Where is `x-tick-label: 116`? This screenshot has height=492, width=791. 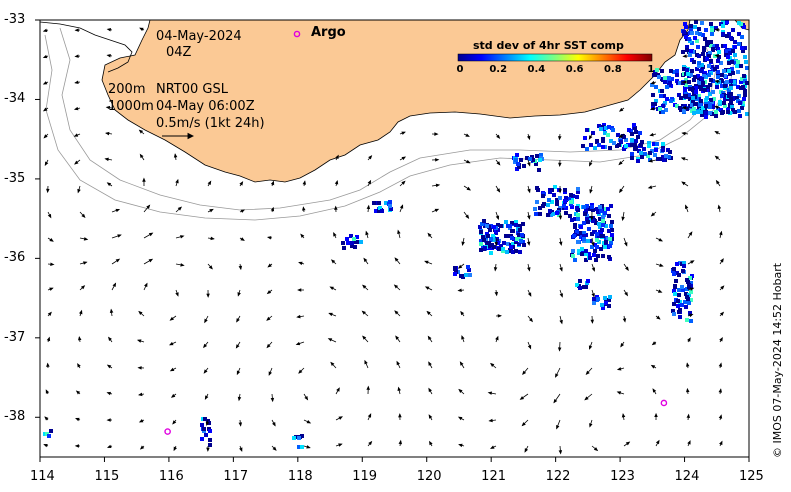
x-tick-label: 116 is located at coordinates (171, 476).